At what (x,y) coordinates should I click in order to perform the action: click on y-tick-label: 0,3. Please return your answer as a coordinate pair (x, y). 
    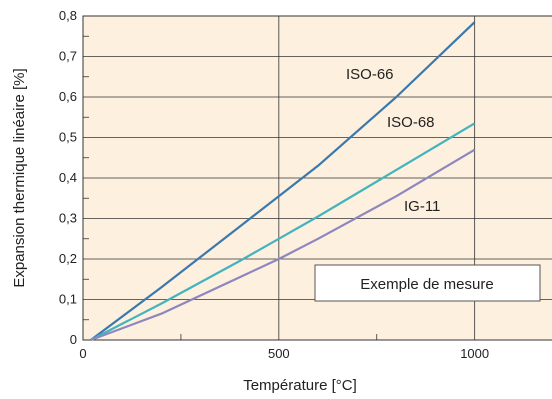
    Looking at the image, I should click on (68, 218).